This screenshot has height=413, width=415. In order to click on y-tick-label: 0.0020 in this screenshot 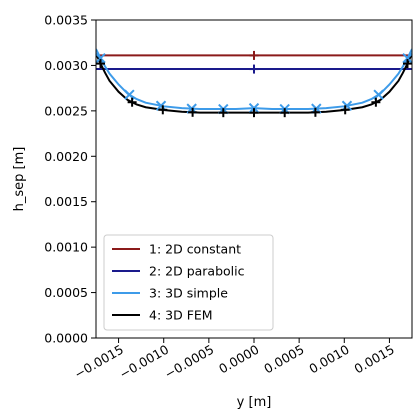, I will do `click(66, 156)`.